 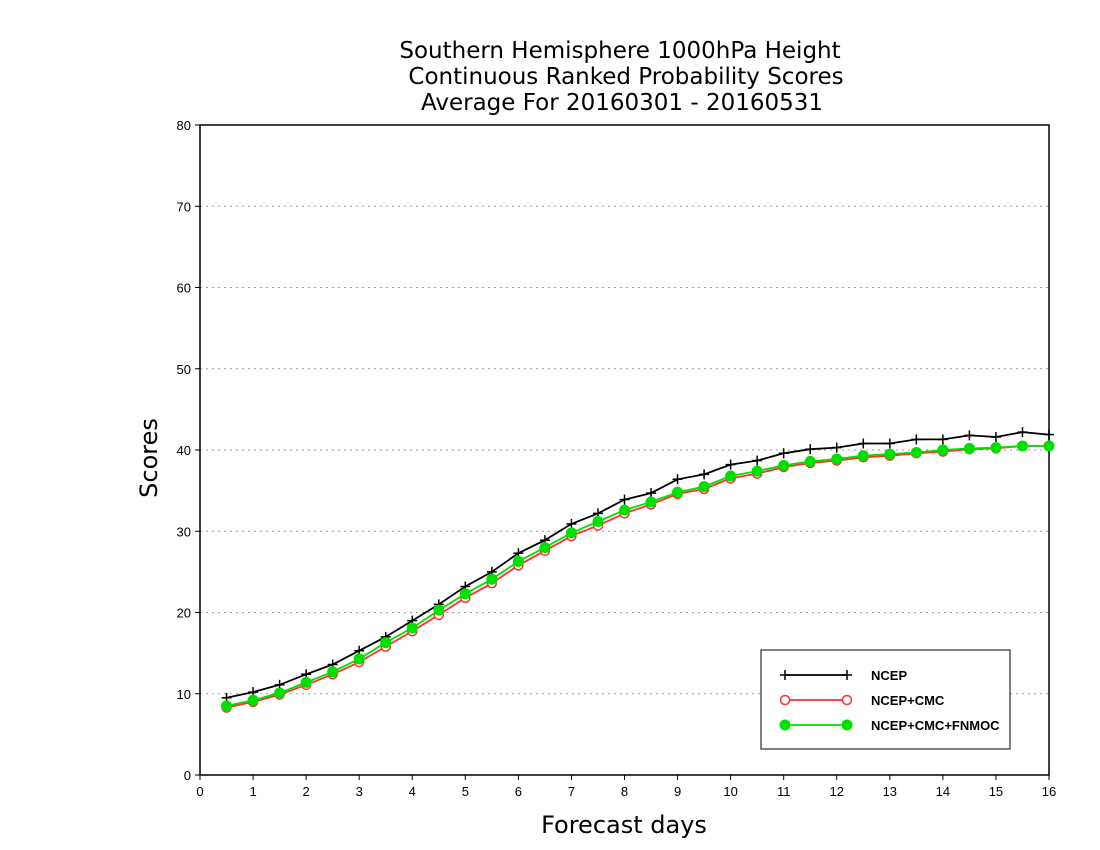 I want to click on y-tick-label: 30, so click(x=184, y=531).